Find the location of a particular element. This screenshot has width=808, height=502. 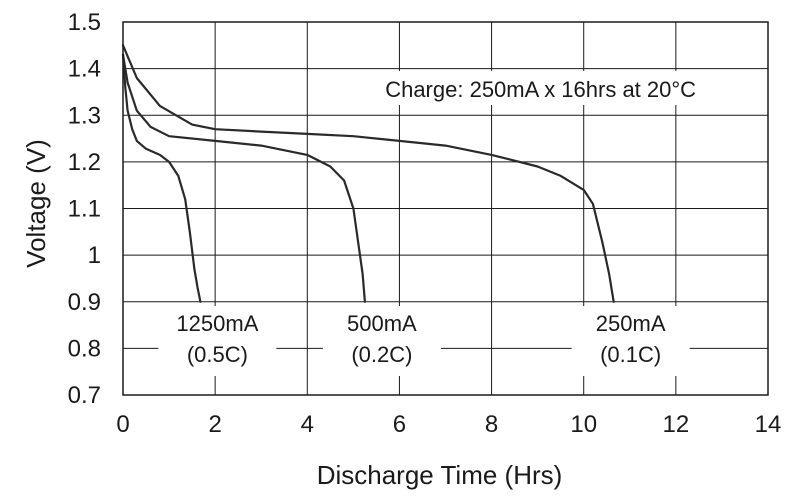

x-axis-label: Discharge Time (Hrs) is located at coordinates (440, 475).